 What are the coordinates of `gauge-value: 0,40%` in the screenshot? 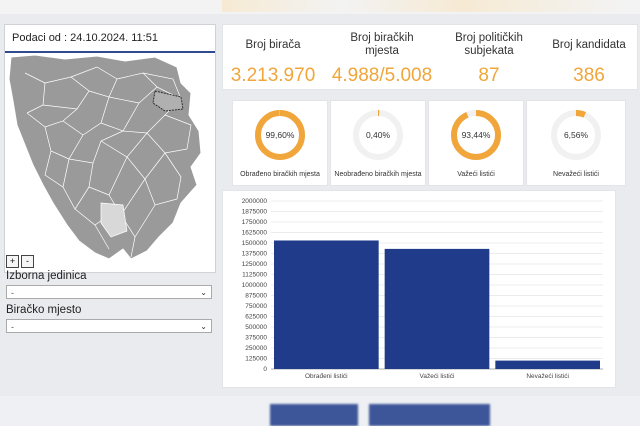 It's located at (378, 135).